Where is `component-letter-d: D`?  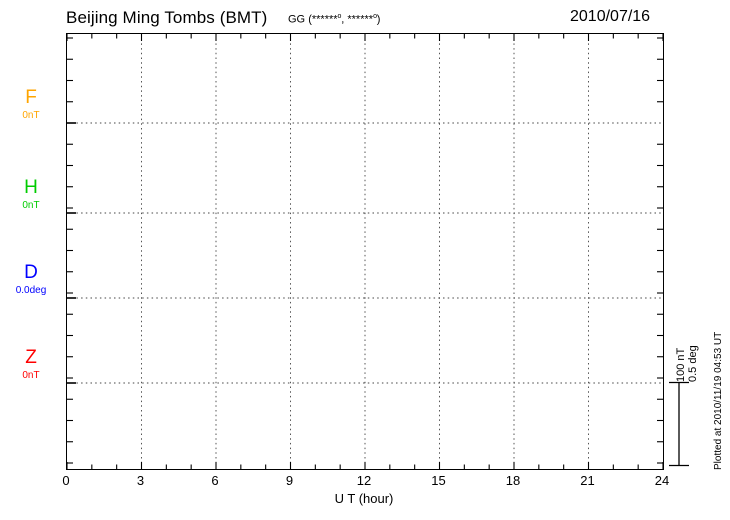 component-letter-d: D is located at coordinates (31, 272).